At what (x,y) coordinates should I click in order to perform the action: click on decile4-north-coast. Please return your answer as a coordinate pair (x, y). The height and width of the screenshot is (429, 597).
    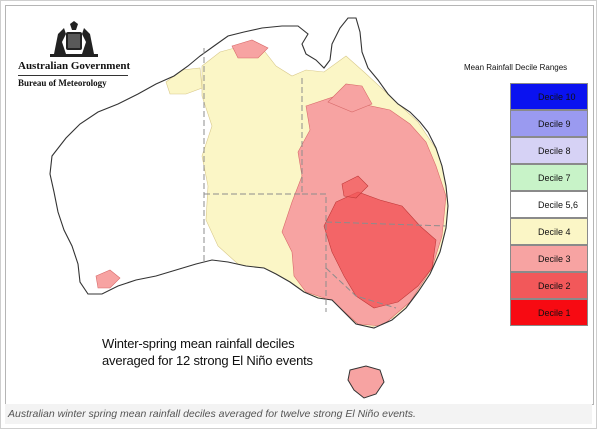
    Looking at the image, I should click on (184, 81).